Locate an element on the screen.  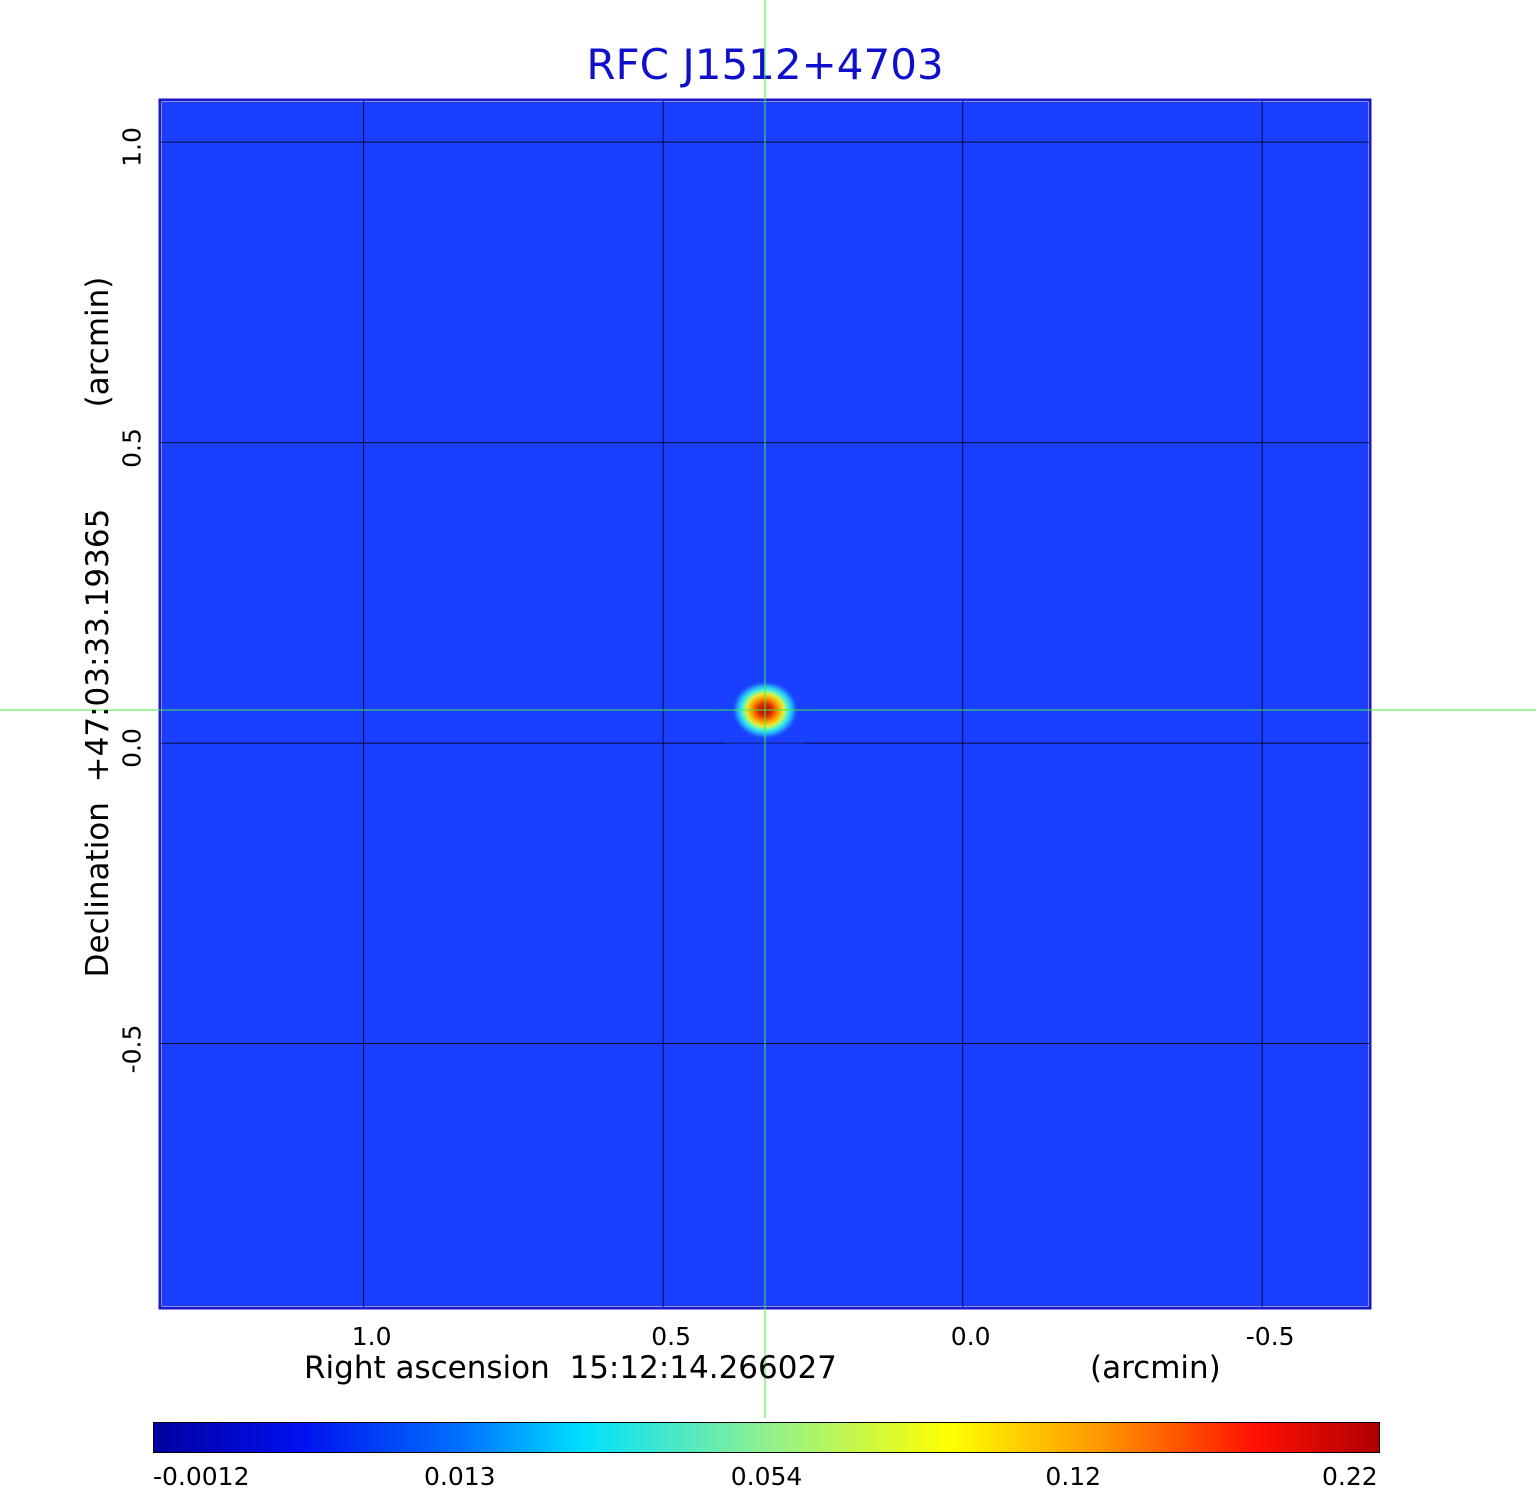
x-axis-label: Right ascension 15:12:14.266027 is located at coordinates (570, 1368).